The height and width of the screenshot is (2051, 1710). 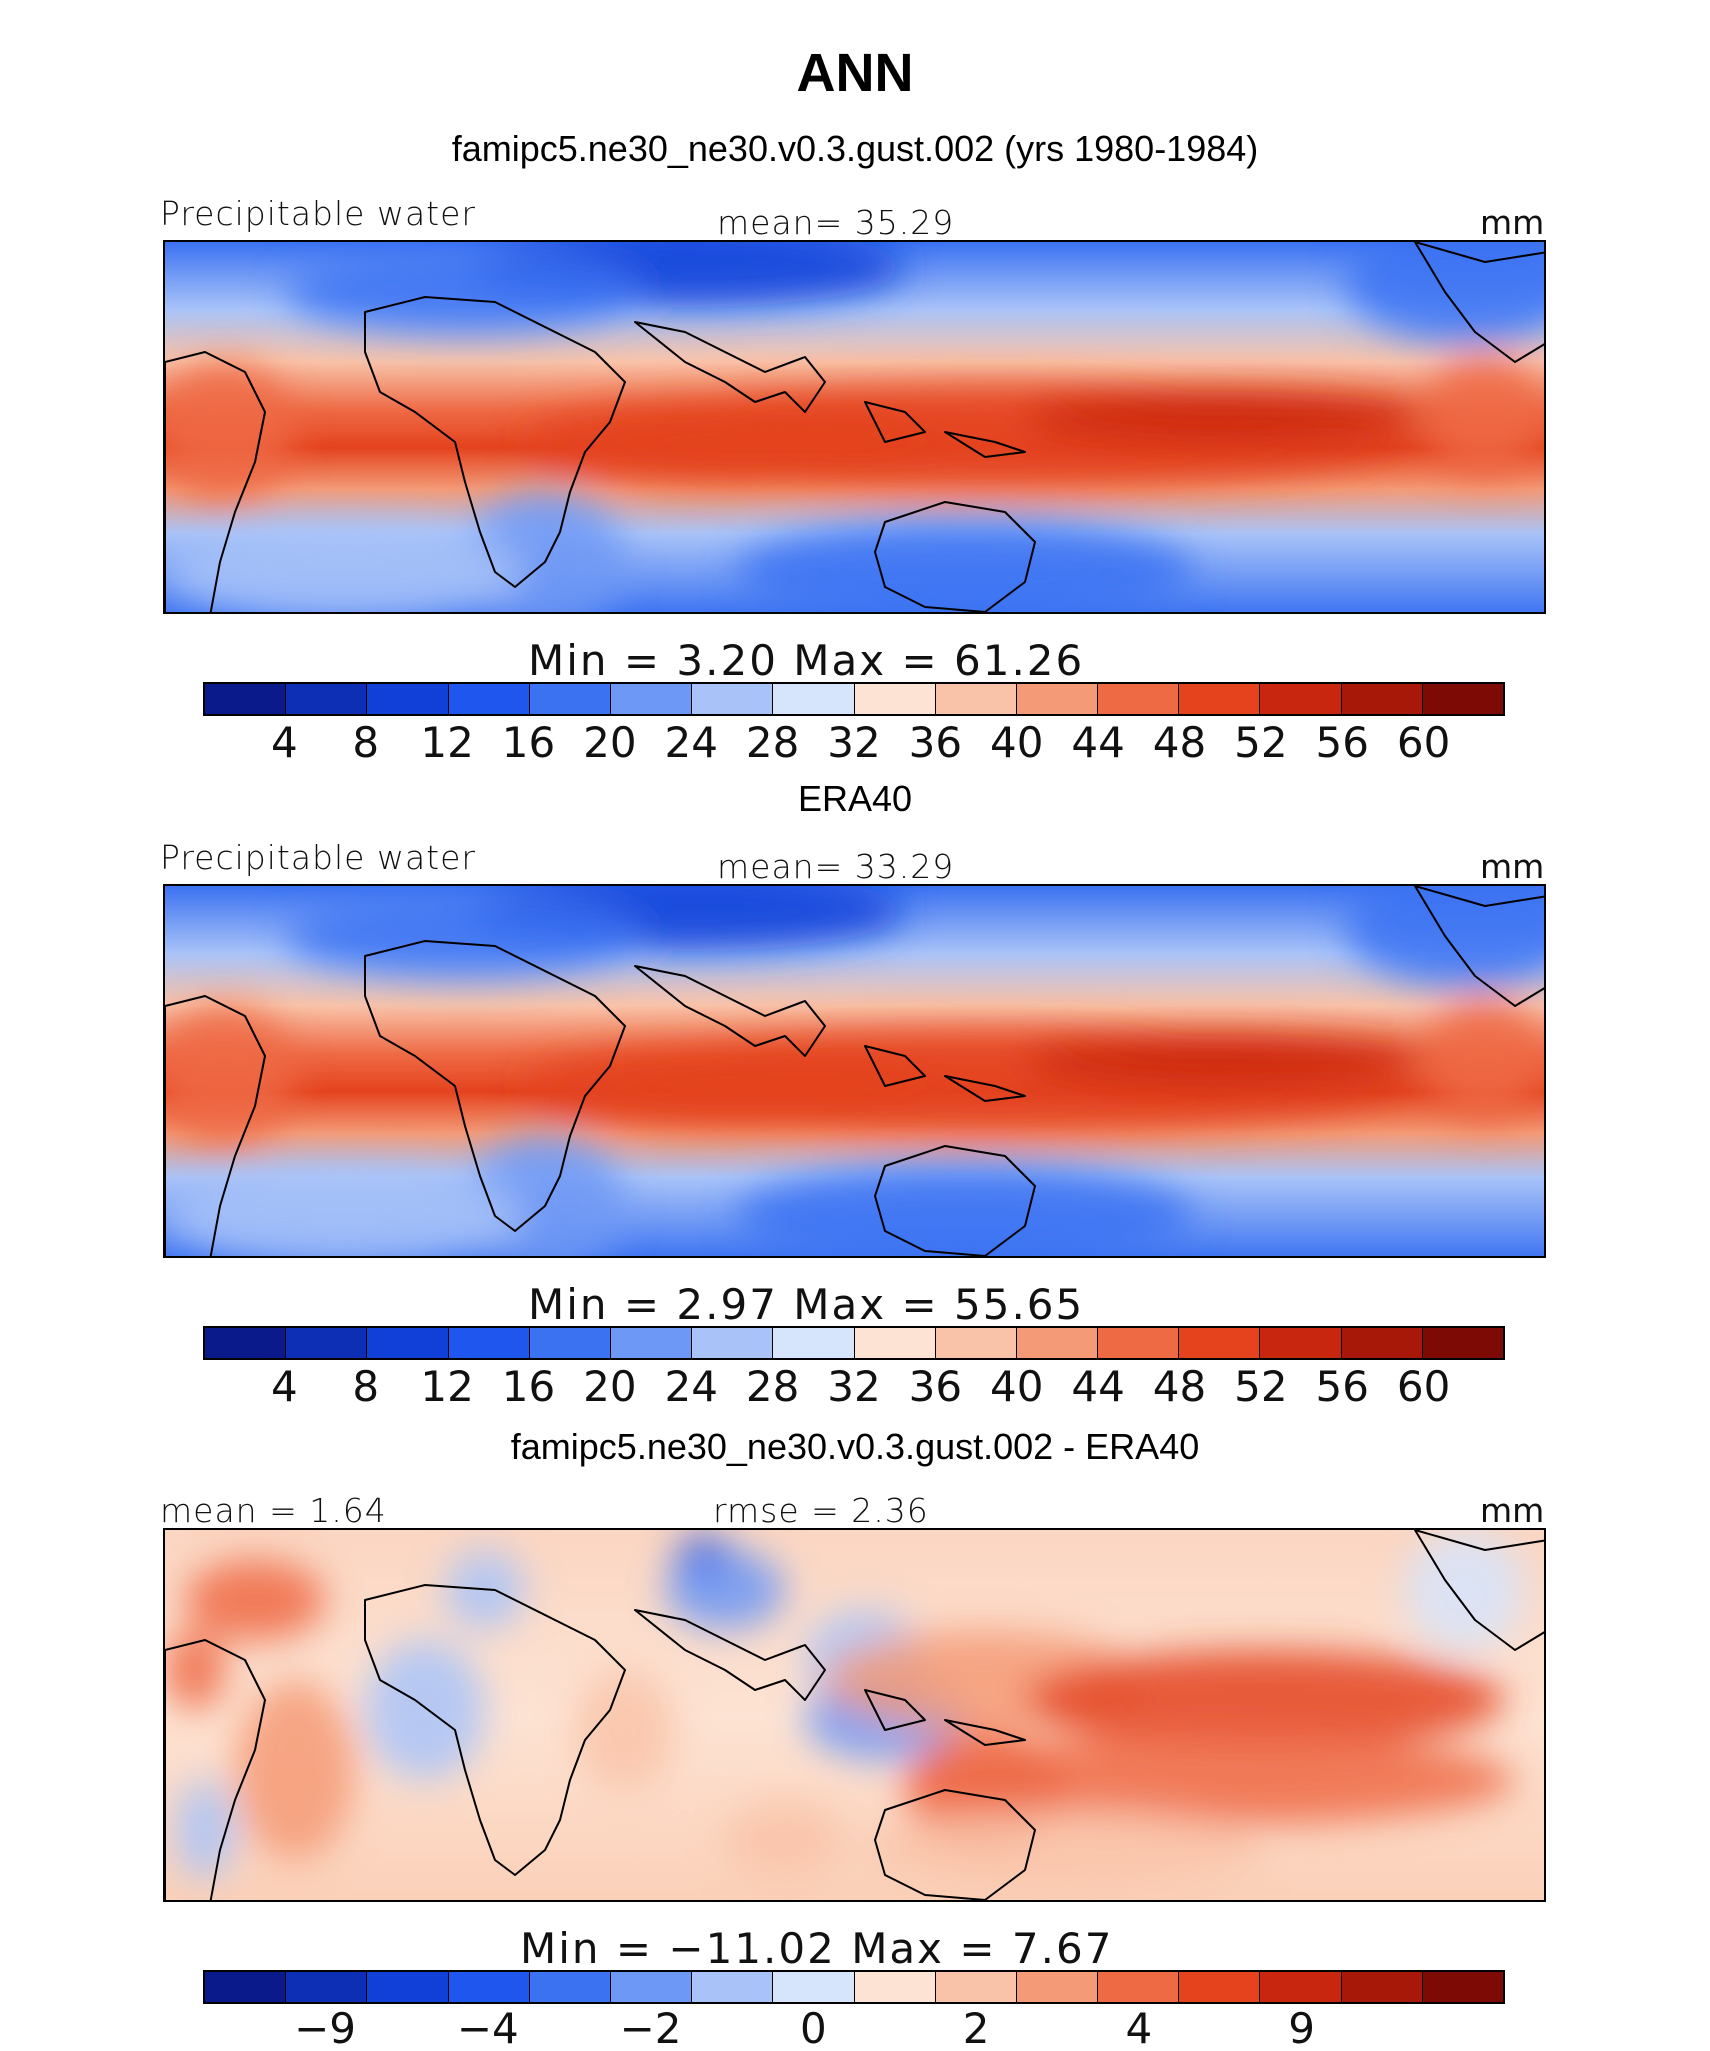 I want to click on obs-heatmap, so click(x=854, y=1071).